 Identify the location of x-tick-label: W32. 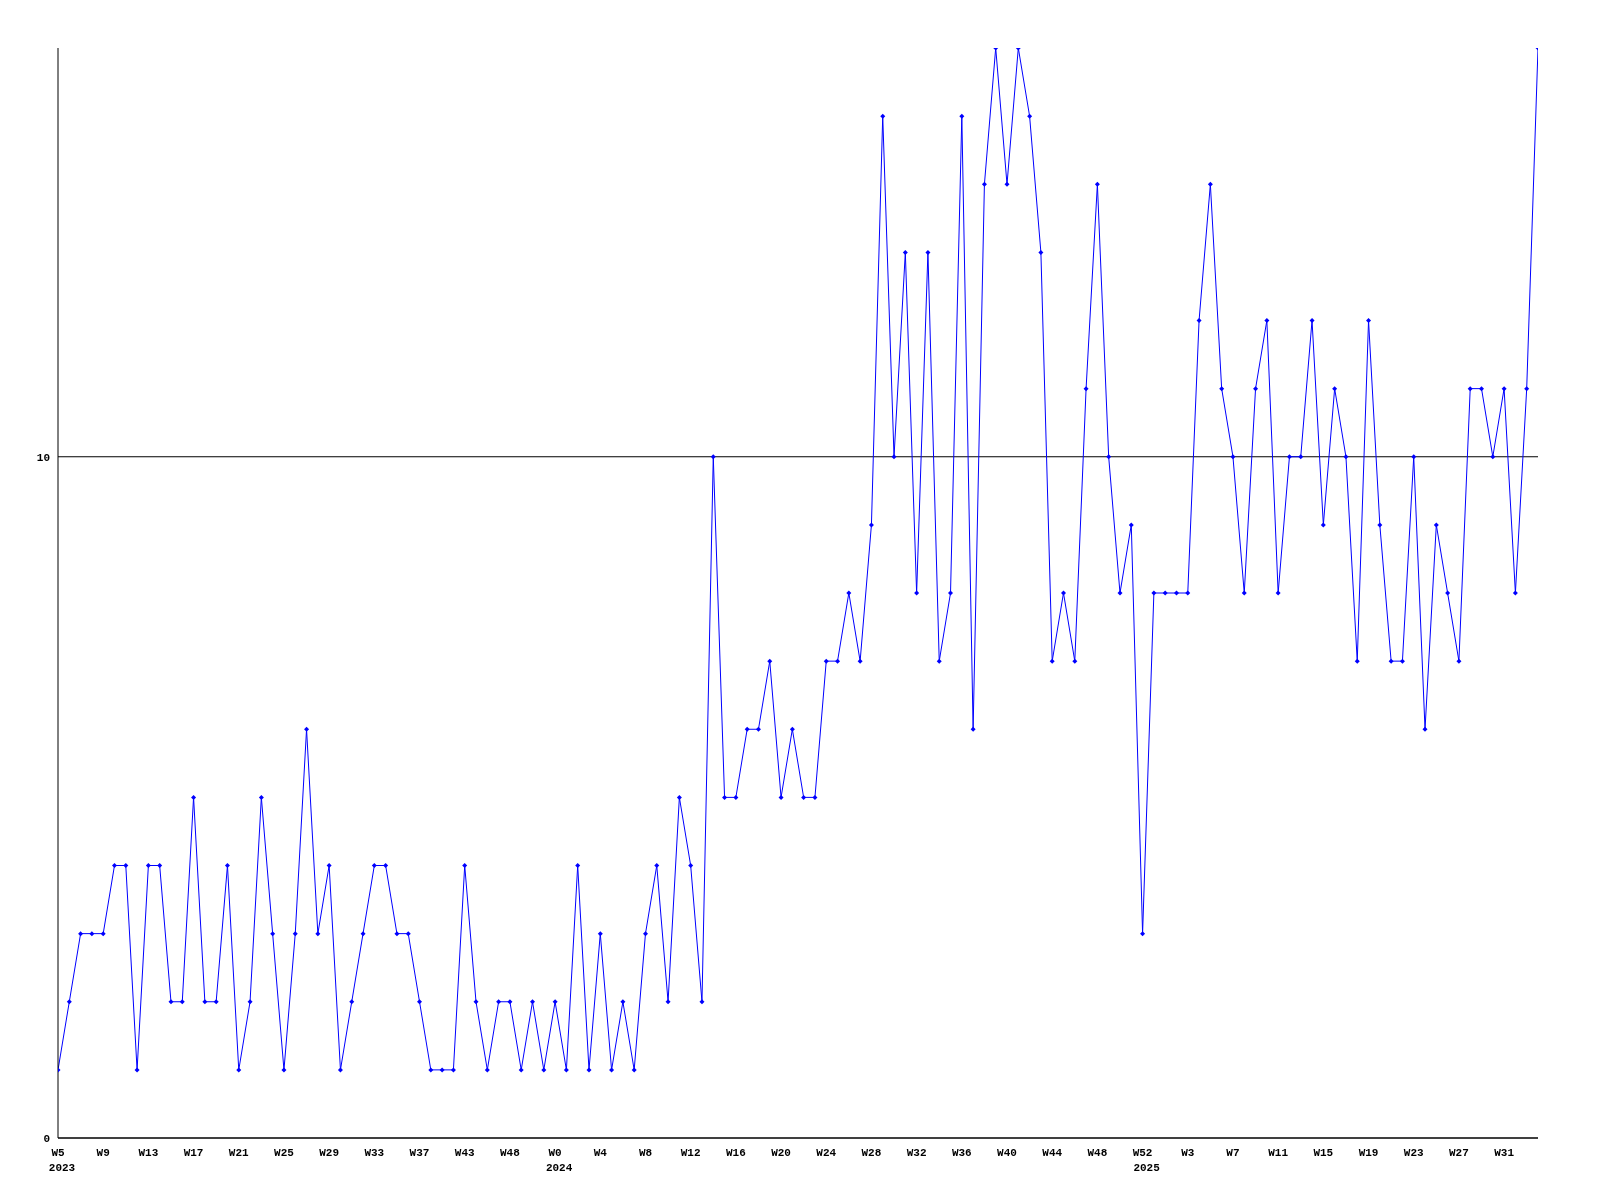
(916, 1153).